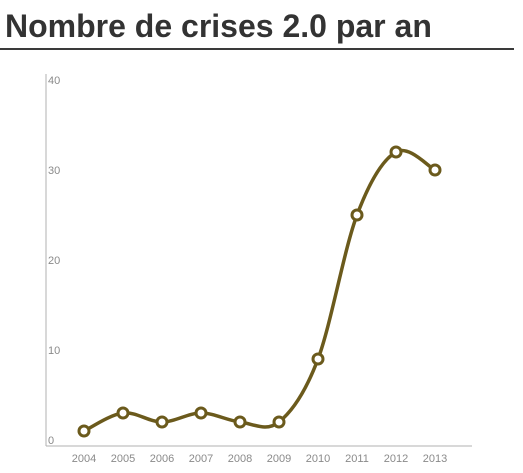 This screenshot has height=473, width=523. Describe the element at coordinates (123, 459) in the screenshot. I see `x-tick-label: 2005` at that location.